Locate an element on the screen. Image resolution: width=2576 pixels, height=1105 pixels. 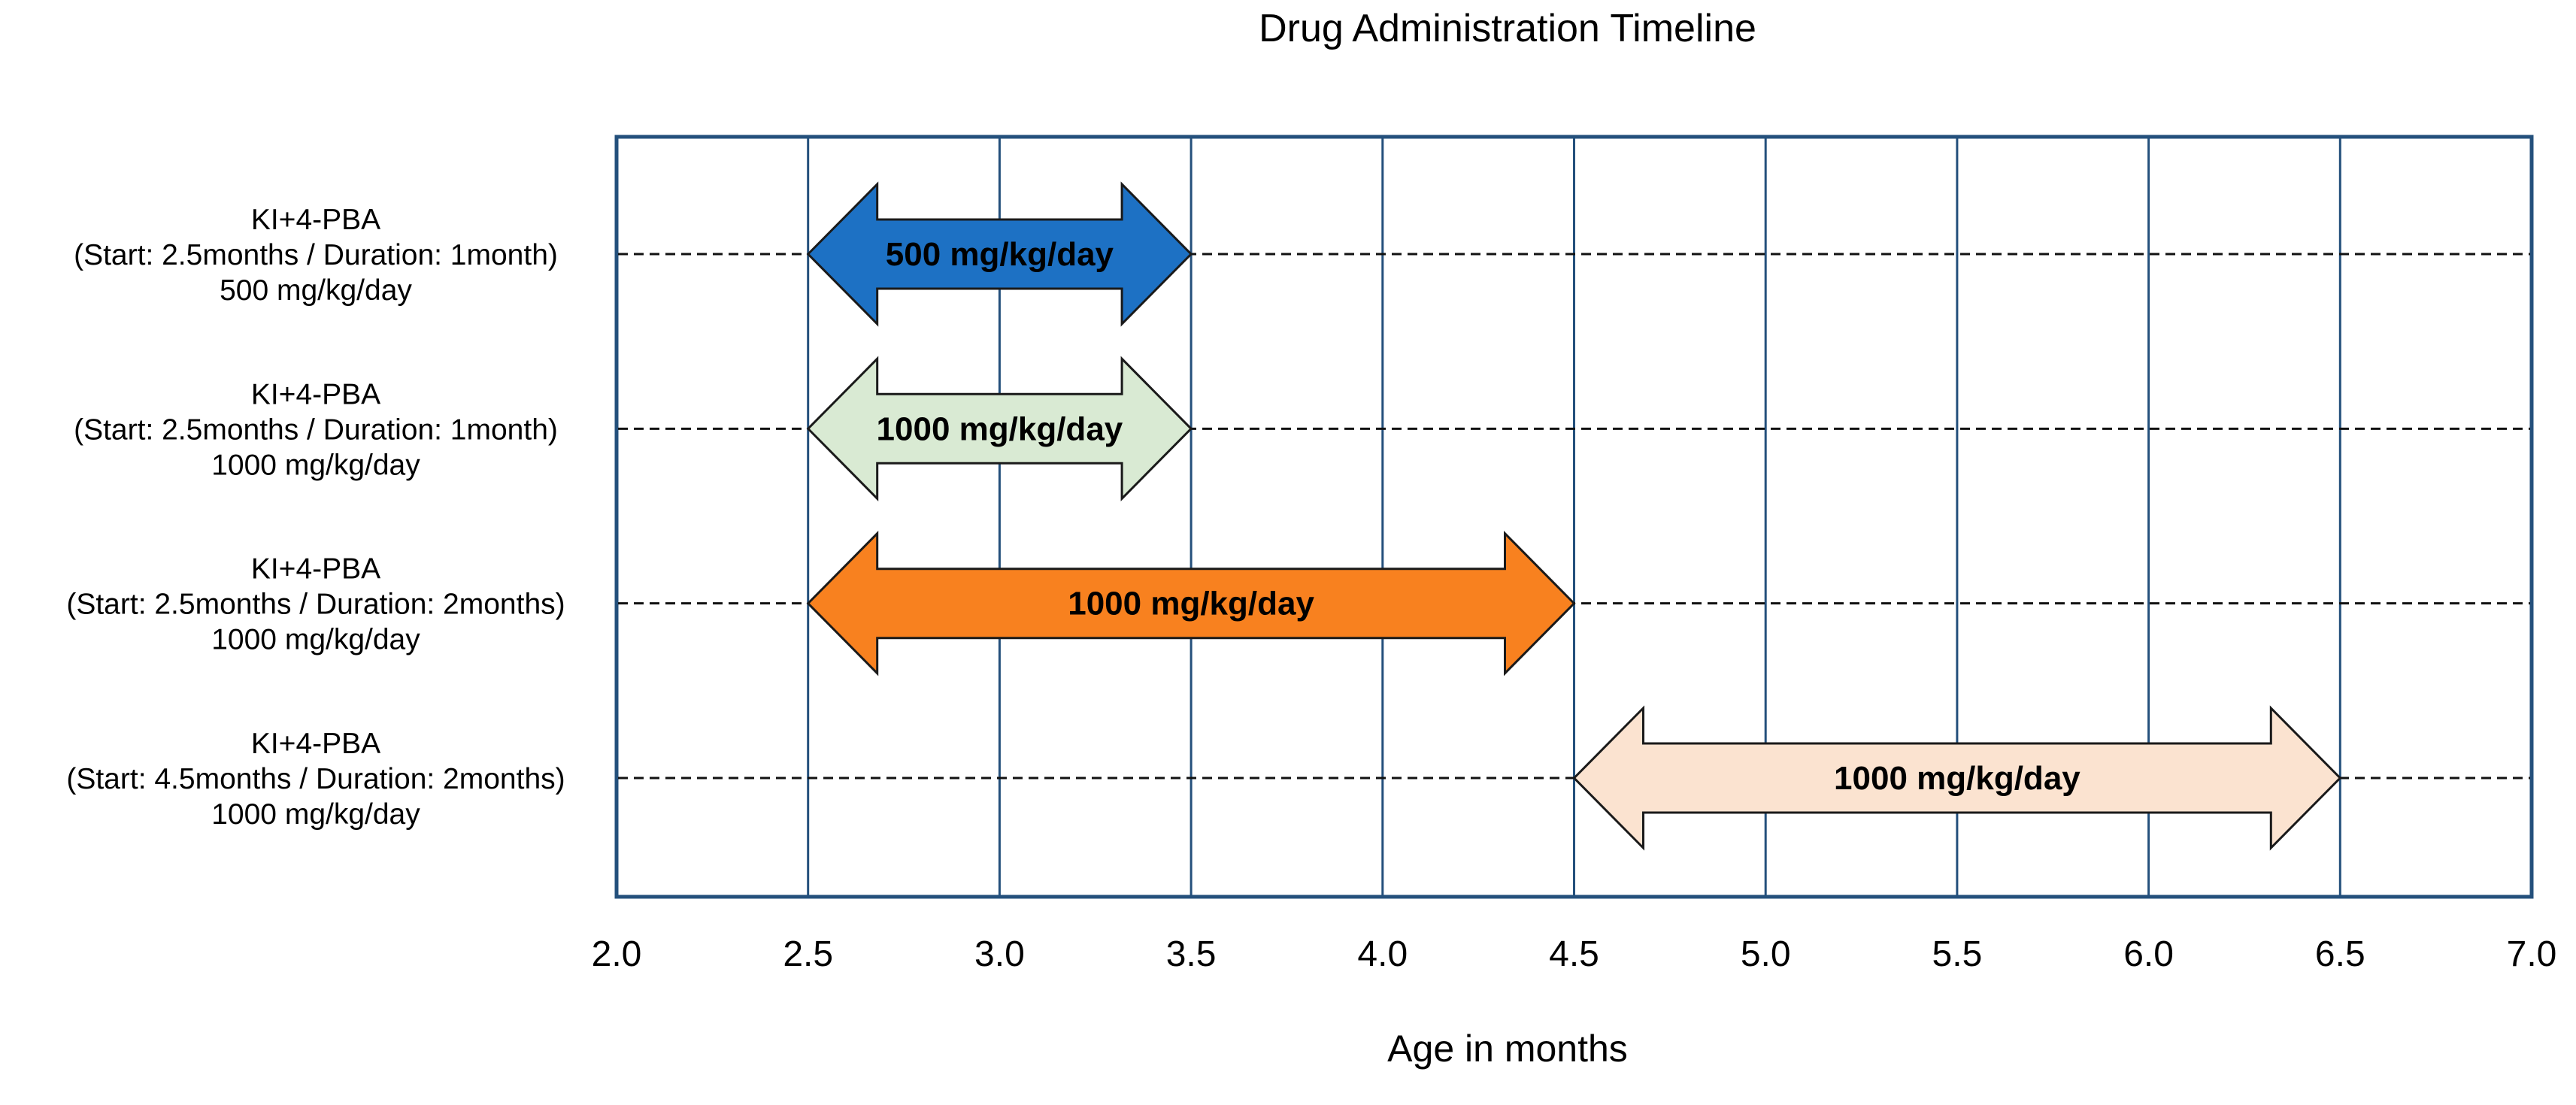
x-tick-label: 7.0 is located at coordinates (2532, 954).